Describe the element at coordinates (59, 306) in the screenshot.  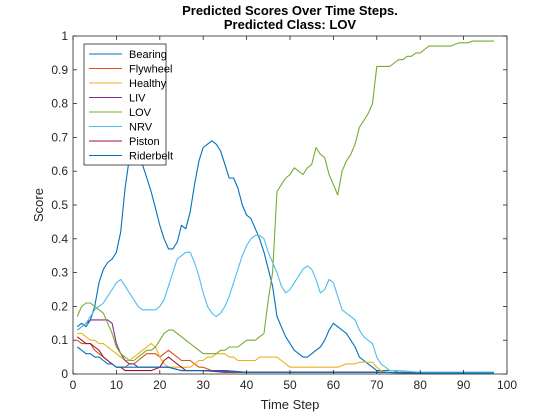
I see `y-tick-label: 0.2` at that location.